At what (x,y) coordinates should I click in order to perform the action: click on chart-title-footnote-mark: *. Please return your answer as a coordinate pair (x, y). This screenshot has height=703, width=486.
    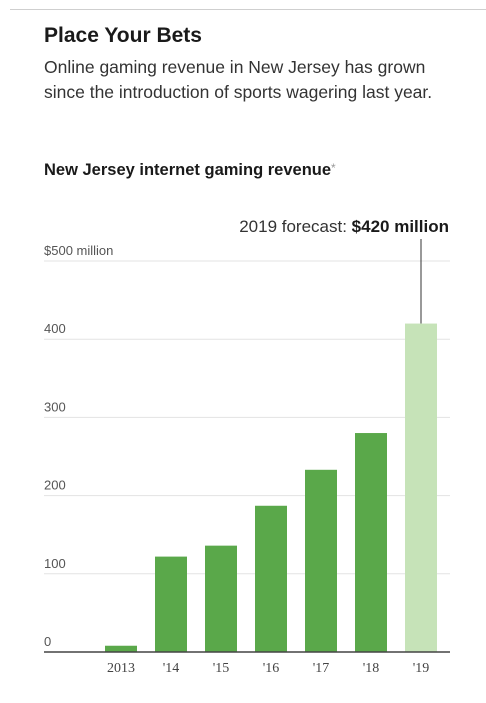
    Looking at the image, I should click on (333, 168).